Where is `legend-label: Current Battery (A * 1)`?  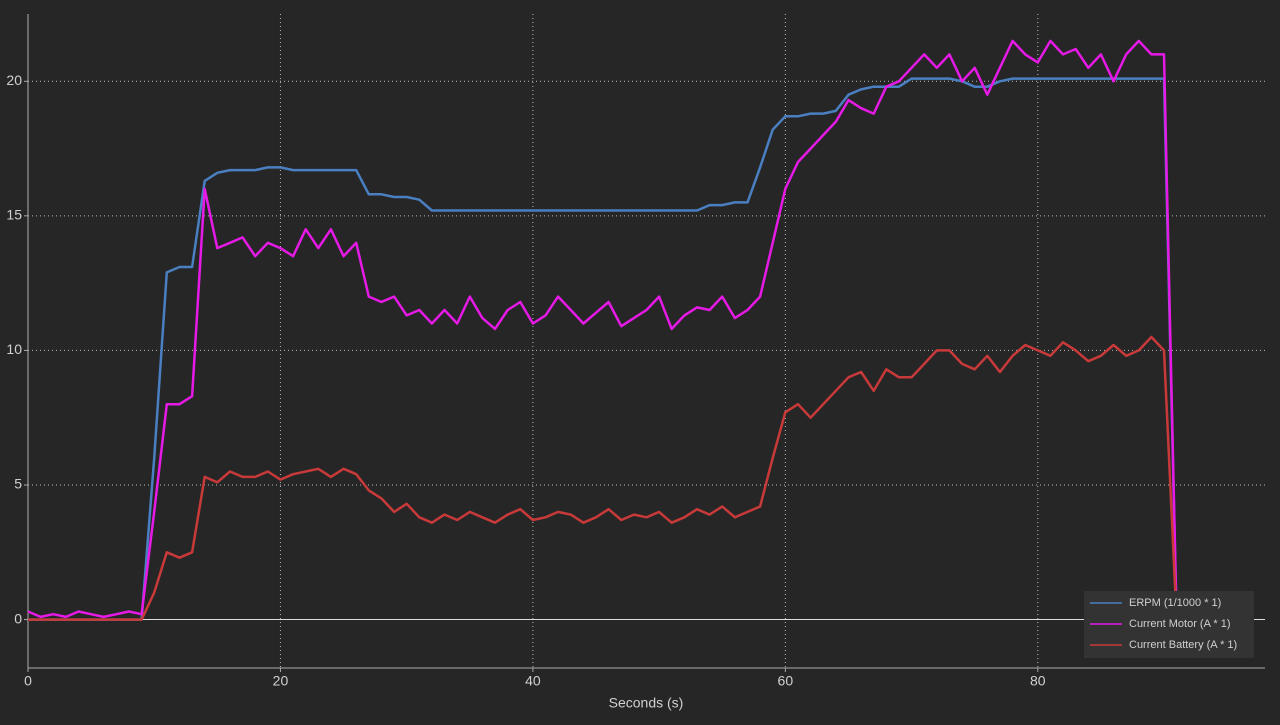
legend-label: Current Battery (A * 1) is located at coordinates (1183, 645).